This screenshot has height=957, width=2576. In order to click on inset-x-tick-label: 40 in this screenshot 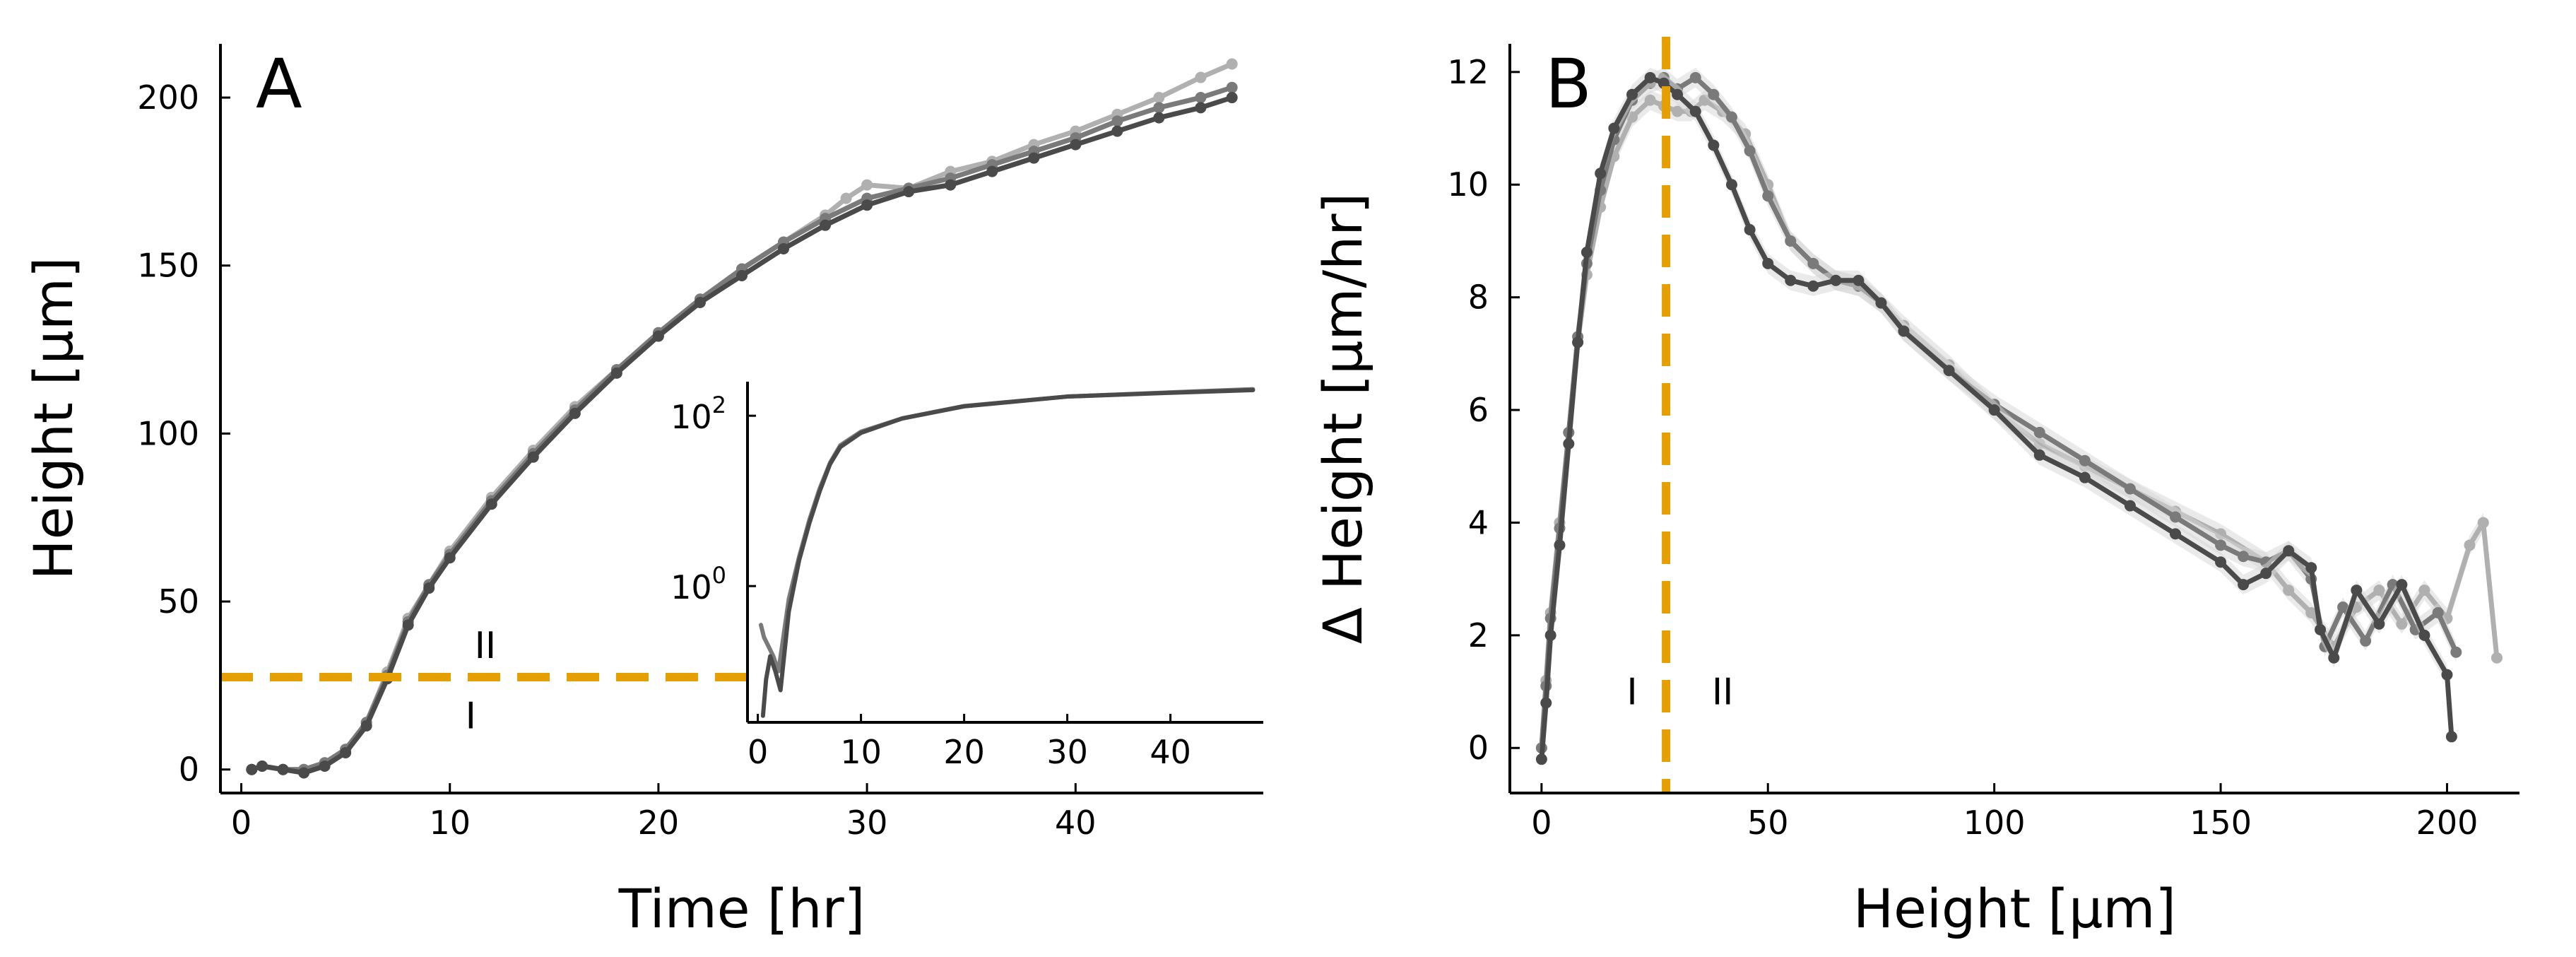, I will do `click(1170, 752)`.